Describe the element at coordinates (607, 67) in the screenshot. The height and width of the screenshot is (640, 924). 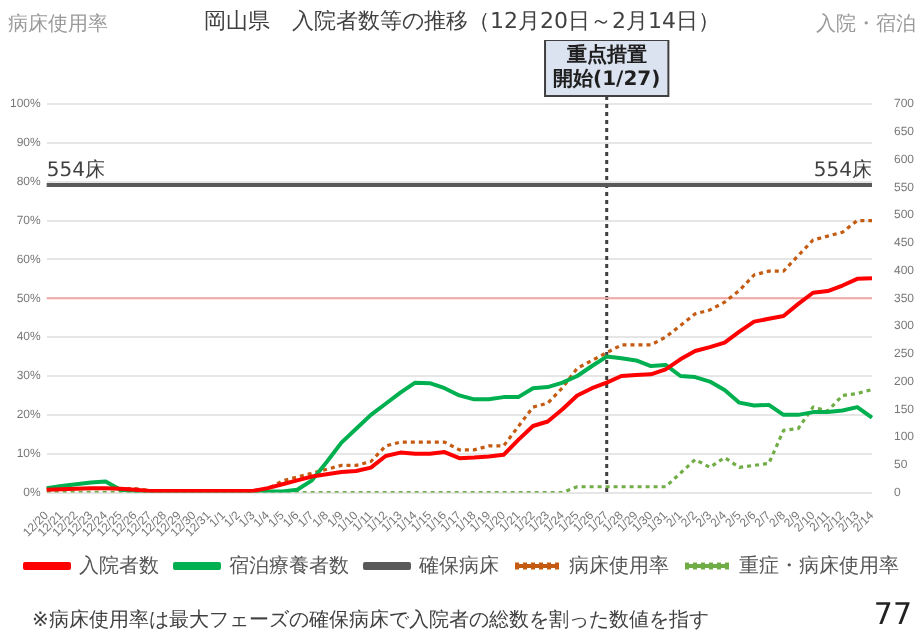
I see `ref-line-label: 重点措置開始(1/27)` at that location.